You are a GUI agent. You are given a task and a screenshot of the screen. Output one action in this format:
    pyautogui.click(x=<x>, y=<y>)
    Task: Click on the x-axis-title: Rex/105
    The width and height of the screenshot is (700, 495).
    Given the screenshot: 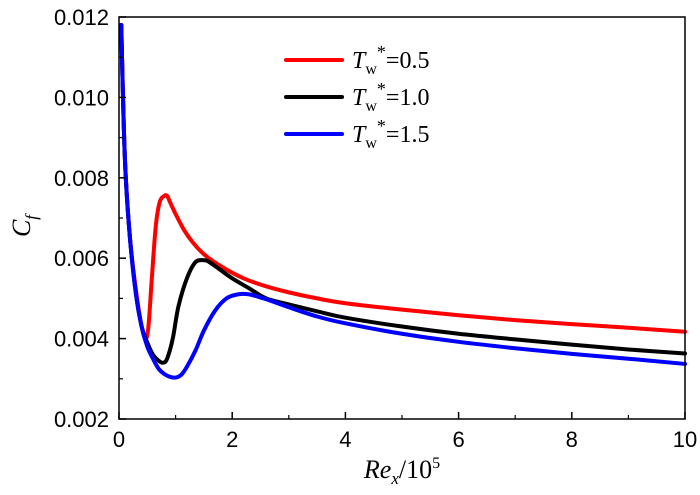 What is the action you would take?
    pyautogui.click(x=401, y=471)
    